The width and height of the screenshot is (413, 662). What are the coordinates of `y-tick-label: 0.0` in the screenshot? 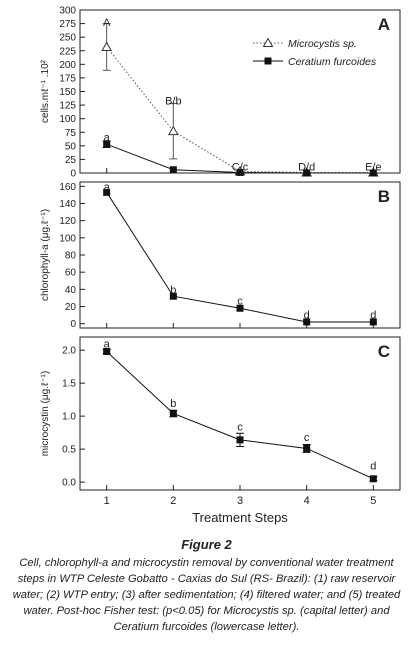 It's located at (69, 483).